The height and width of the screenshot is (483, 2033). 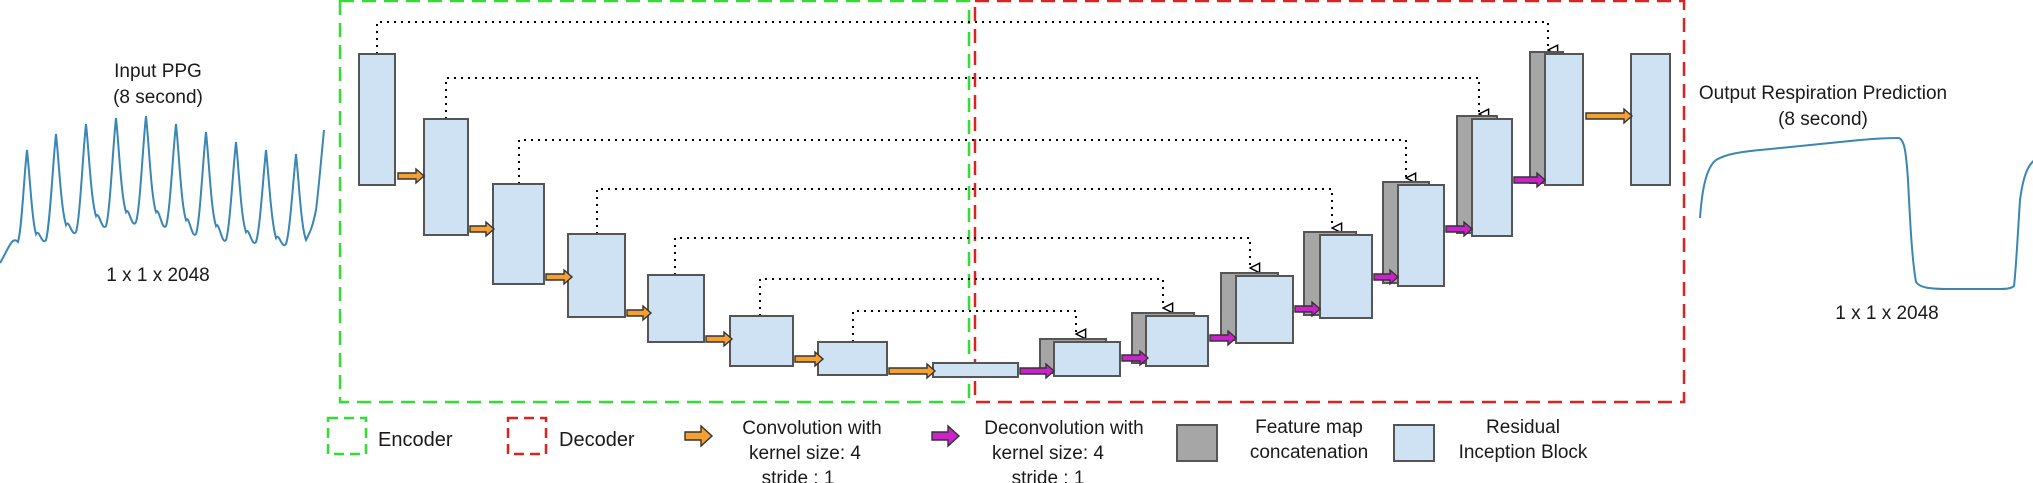 What do you see at coordinates (1887, 313) in the screenshot?
I see `output-shape-label: 1 x 1 x 2048` at bounding box center [1887, 313].